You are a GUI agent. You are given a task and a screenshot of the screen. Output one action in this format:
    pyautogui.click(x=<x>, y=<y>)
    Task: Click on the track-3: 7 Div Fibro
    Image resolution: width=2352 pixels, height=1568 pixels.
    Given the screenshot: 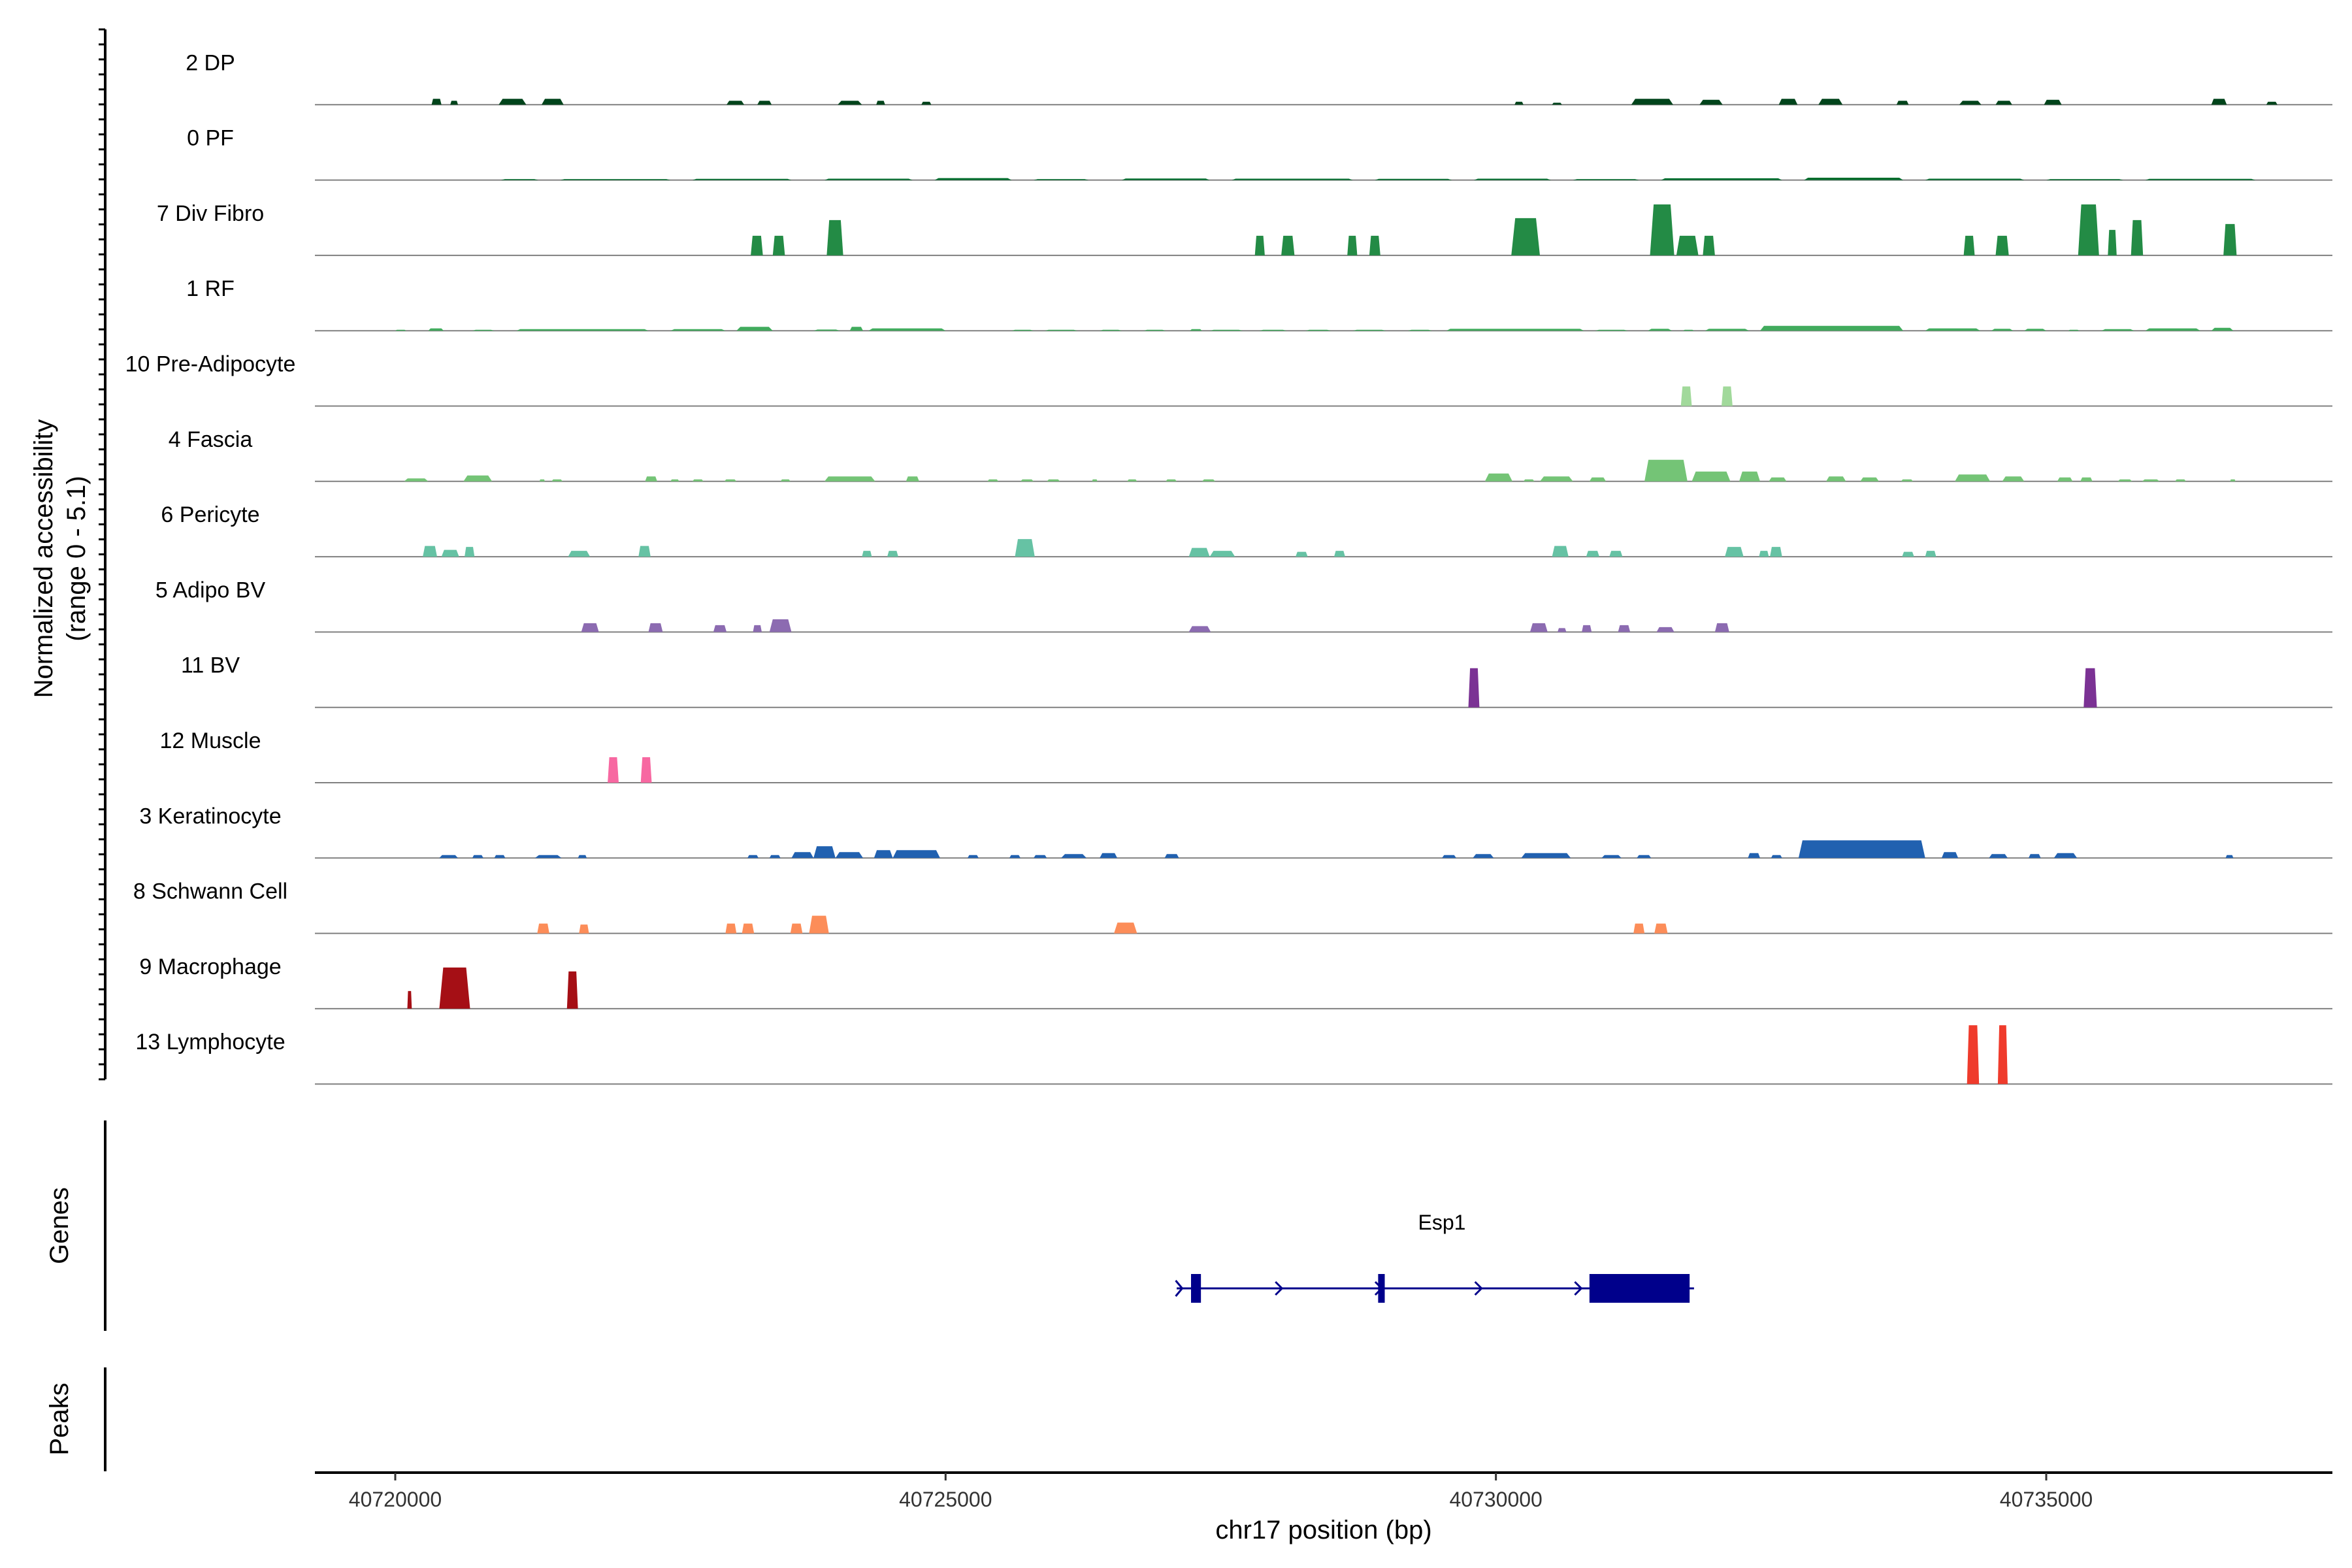 What is the action you would take?
    pyautogui.click(x=1244, y=228)
    